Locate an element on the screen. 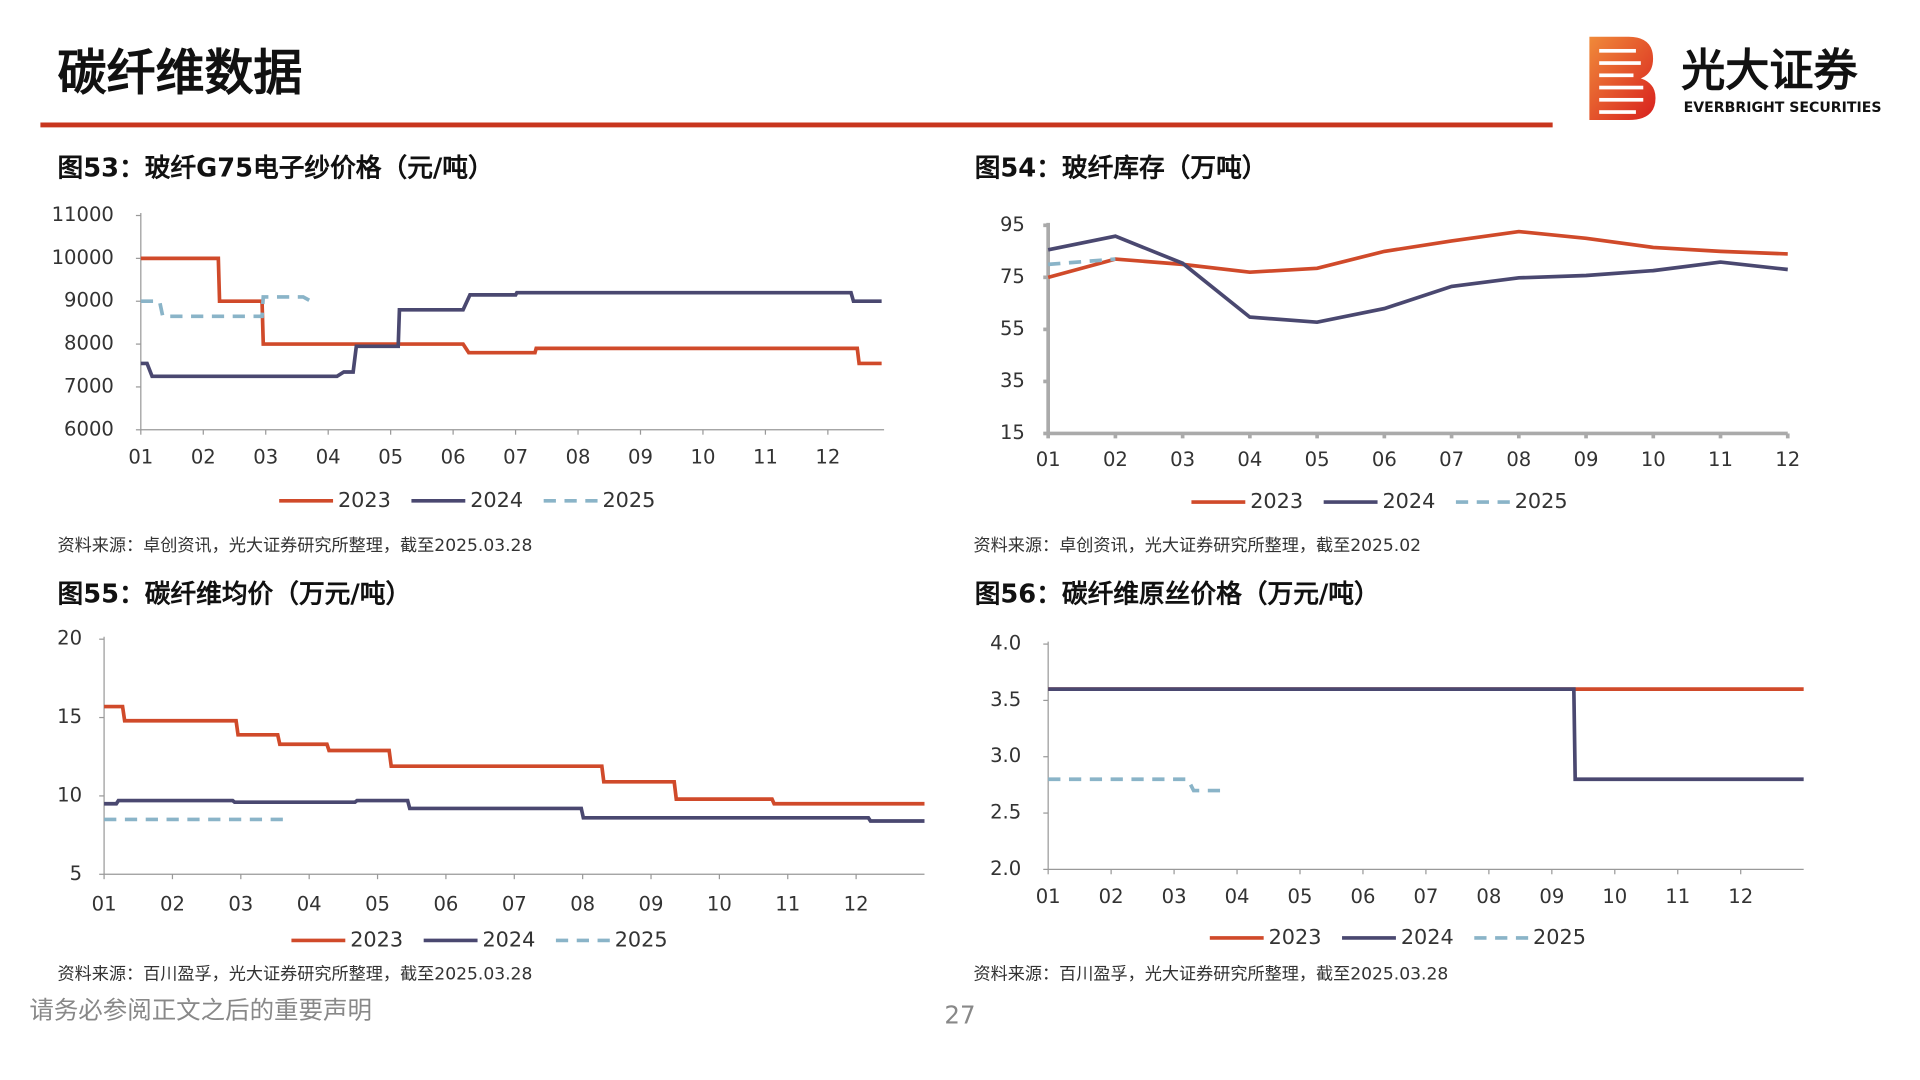  y-tick-label: 20 is located at coordinates (69, 638).